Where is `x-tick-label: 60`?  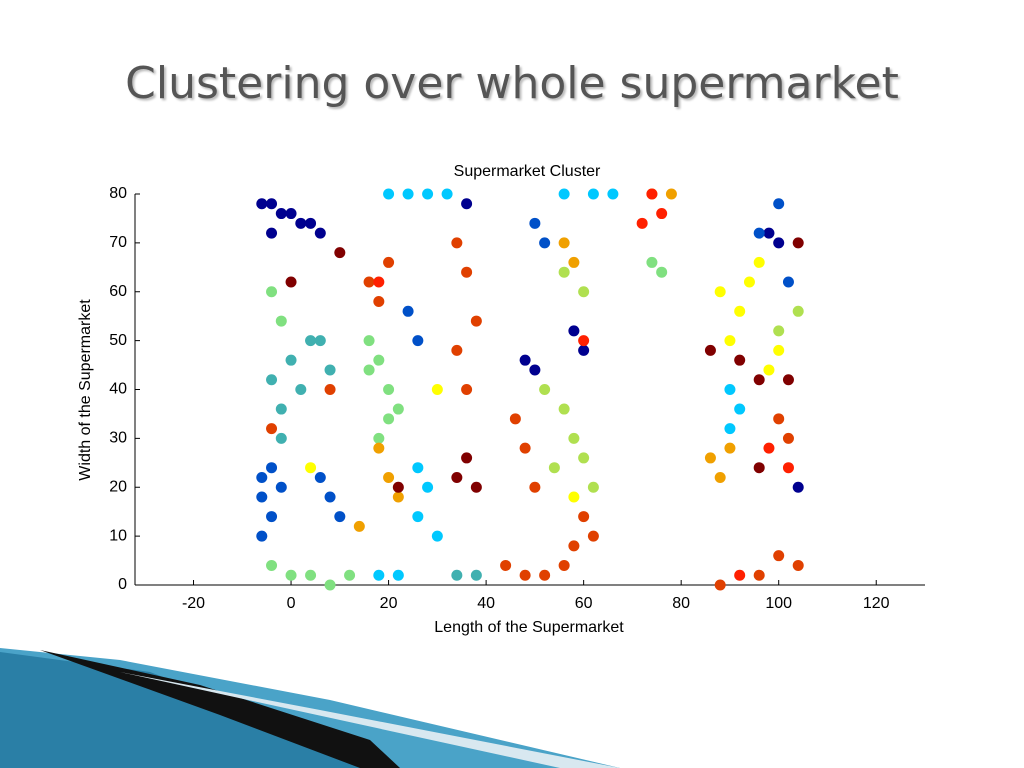 x-tick-label: 60 is located at coordinates (584, 603).